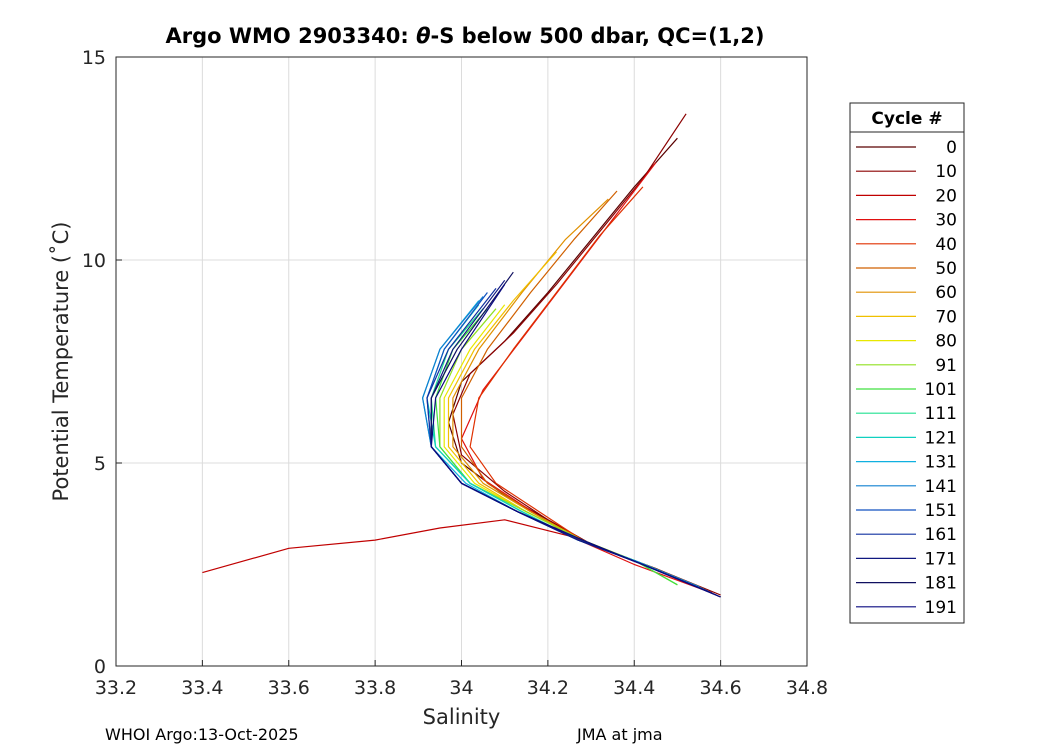 The height and width of the screenshot is (750, 1050). What do you see at coordinates (946, 221) in the screenshot?
I see `legend-entry-label: 30` at bounding box center [946, 221].